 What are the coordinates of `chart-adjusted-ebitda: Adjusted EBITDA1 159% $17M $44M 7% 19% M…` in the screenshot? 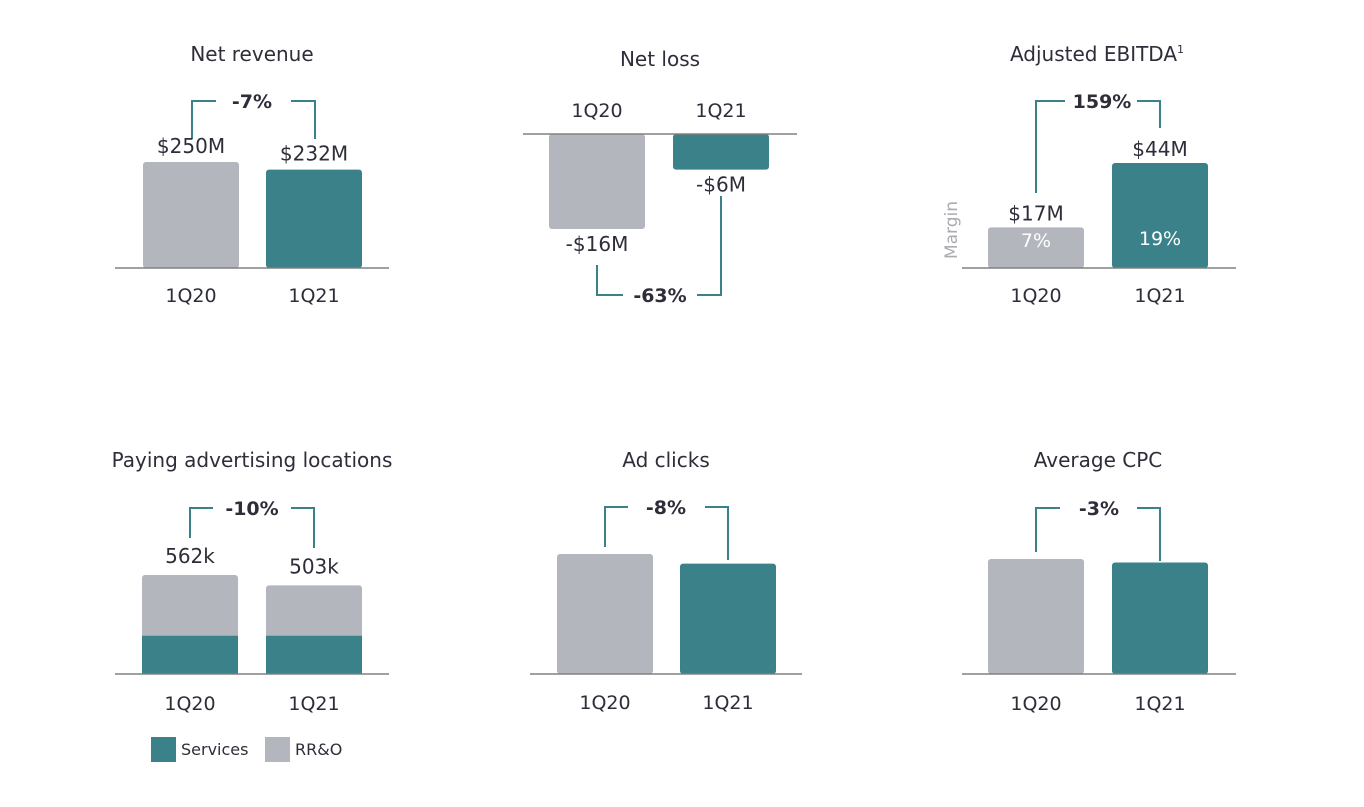 It's located at (1089, 174).